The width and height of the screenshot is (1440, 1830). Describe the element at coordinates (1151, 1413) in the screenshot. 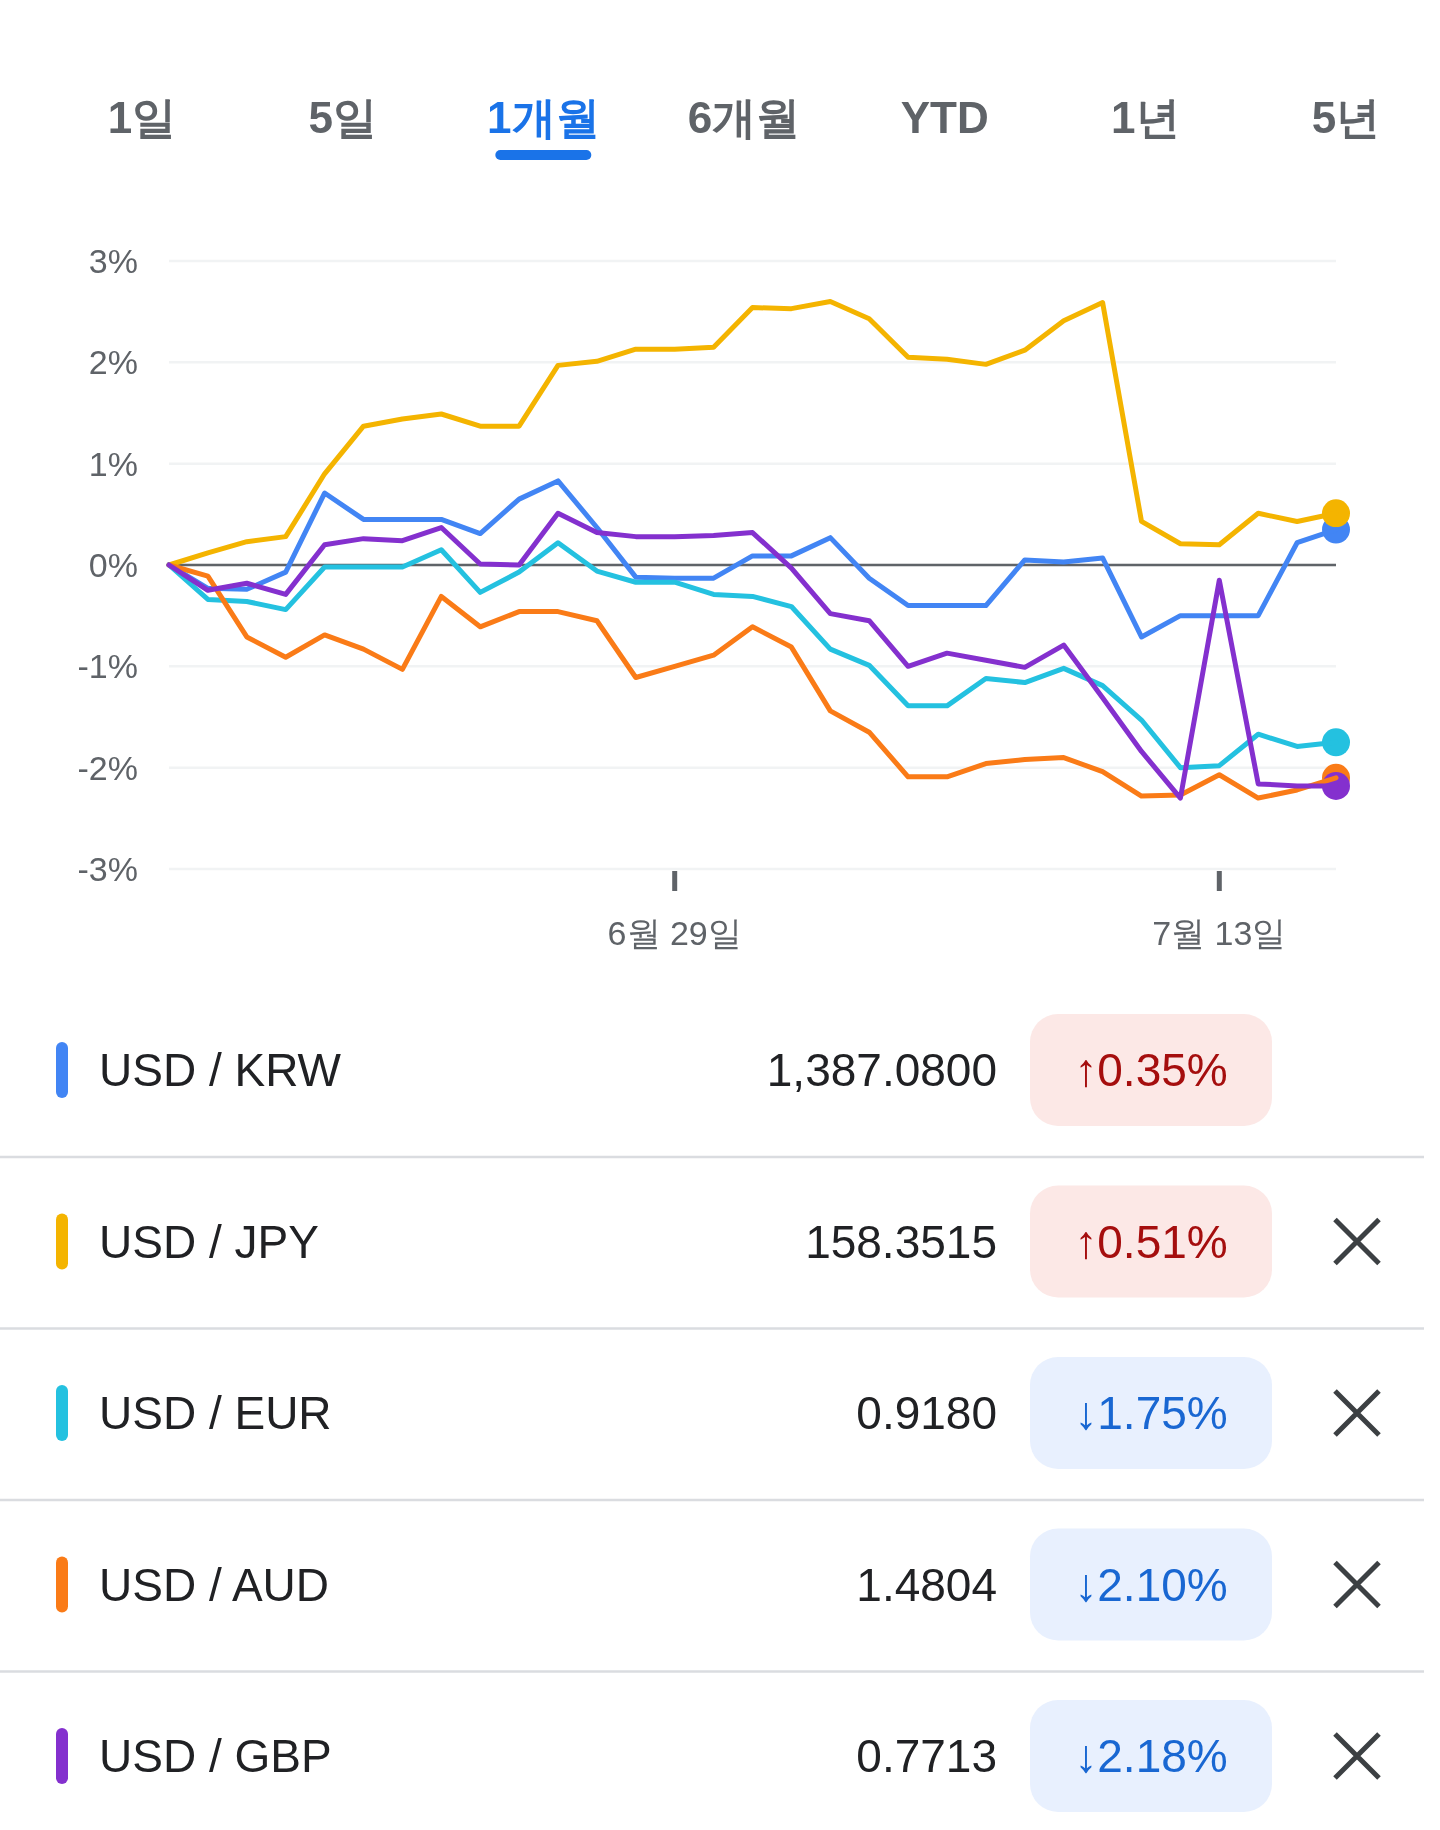

I see `text: ↓1.75%` at that location.